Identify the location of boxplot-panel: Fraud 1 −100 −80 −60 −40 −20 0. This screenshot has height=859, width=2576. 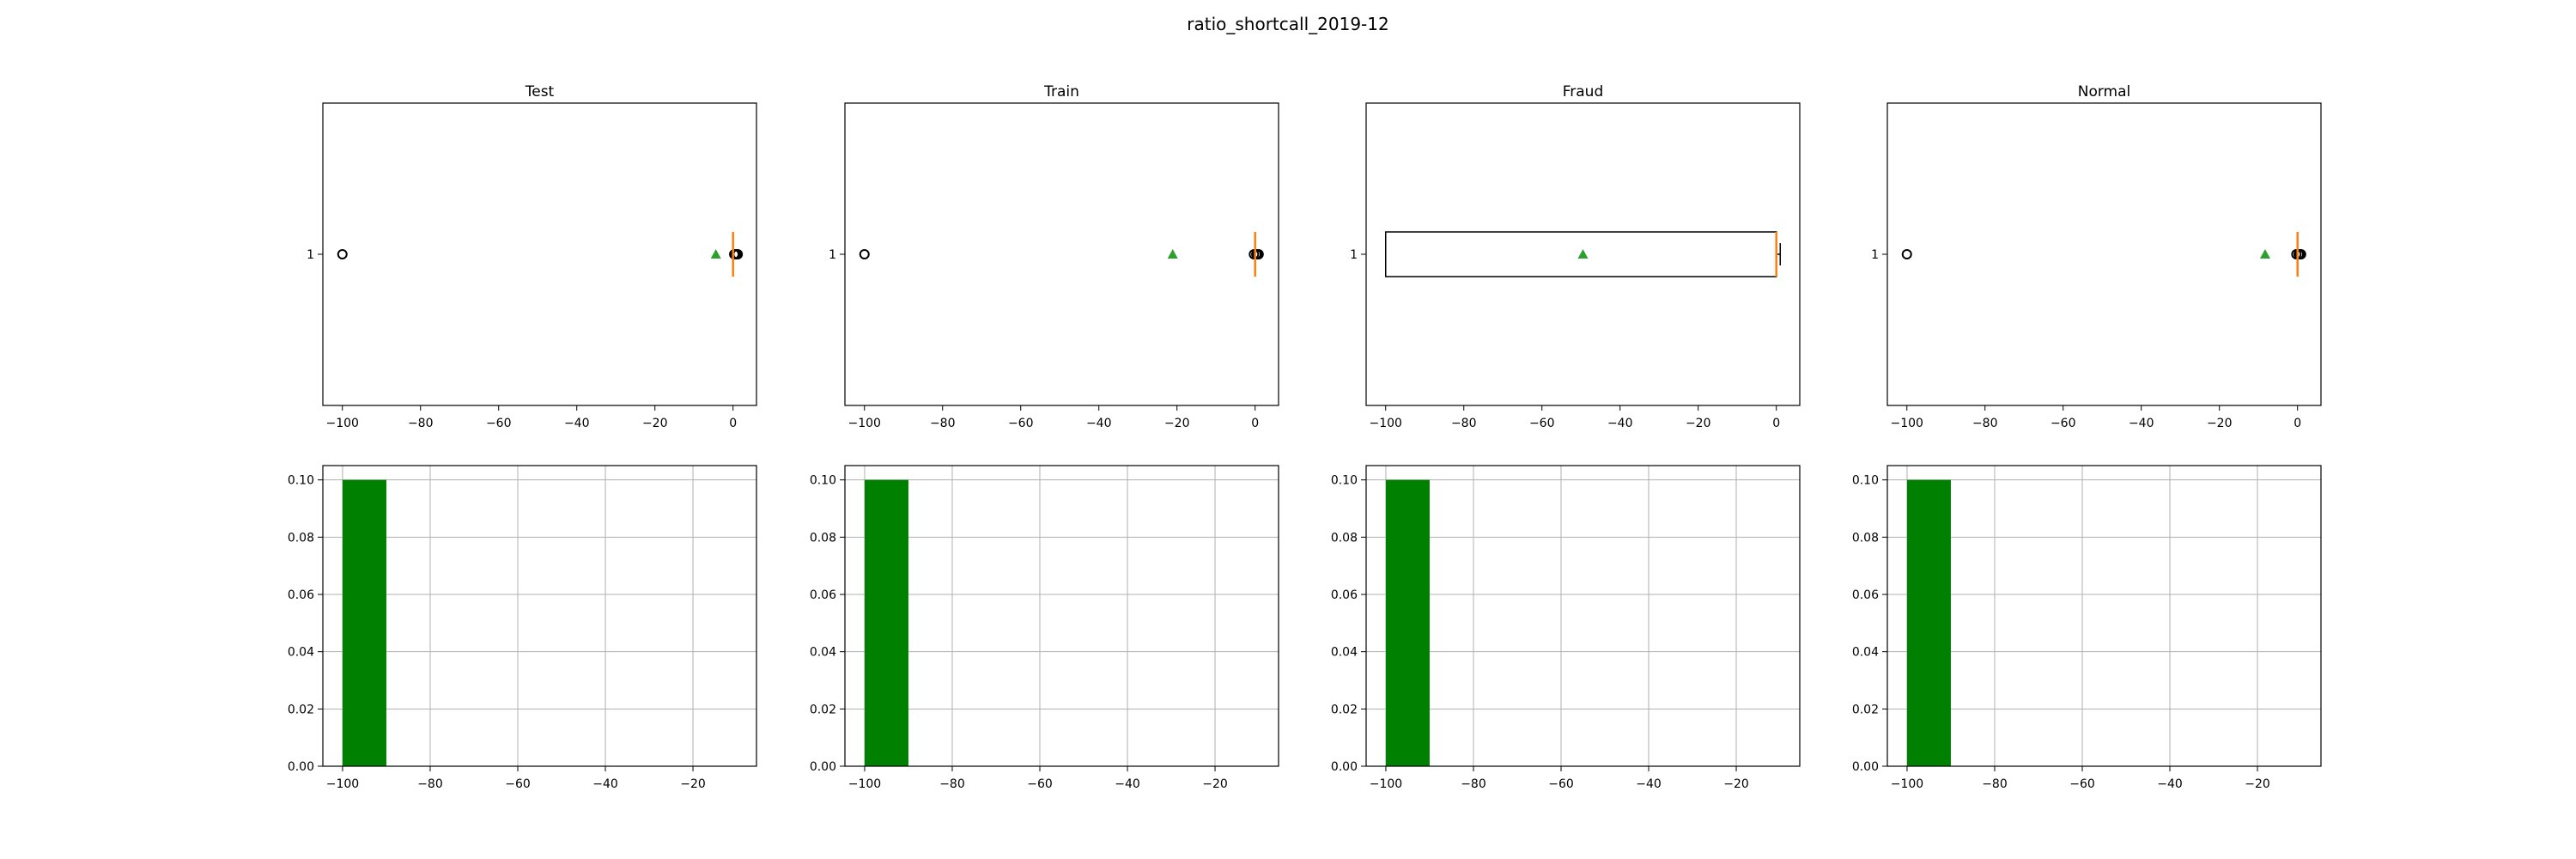
(1576, 257).